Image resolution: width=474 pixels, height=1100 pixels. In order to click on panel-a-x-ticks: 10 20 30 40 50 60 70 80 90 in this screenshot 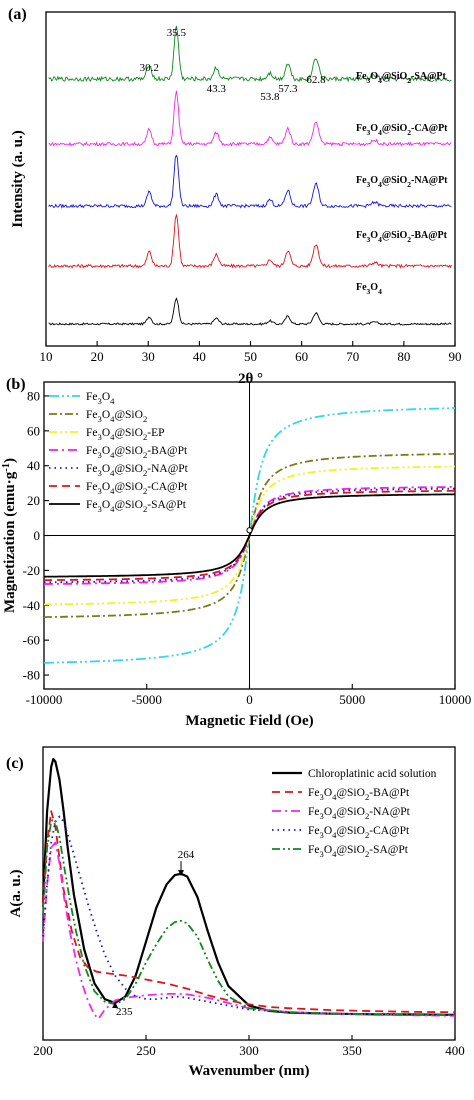, I will do `click(251, 352)`.